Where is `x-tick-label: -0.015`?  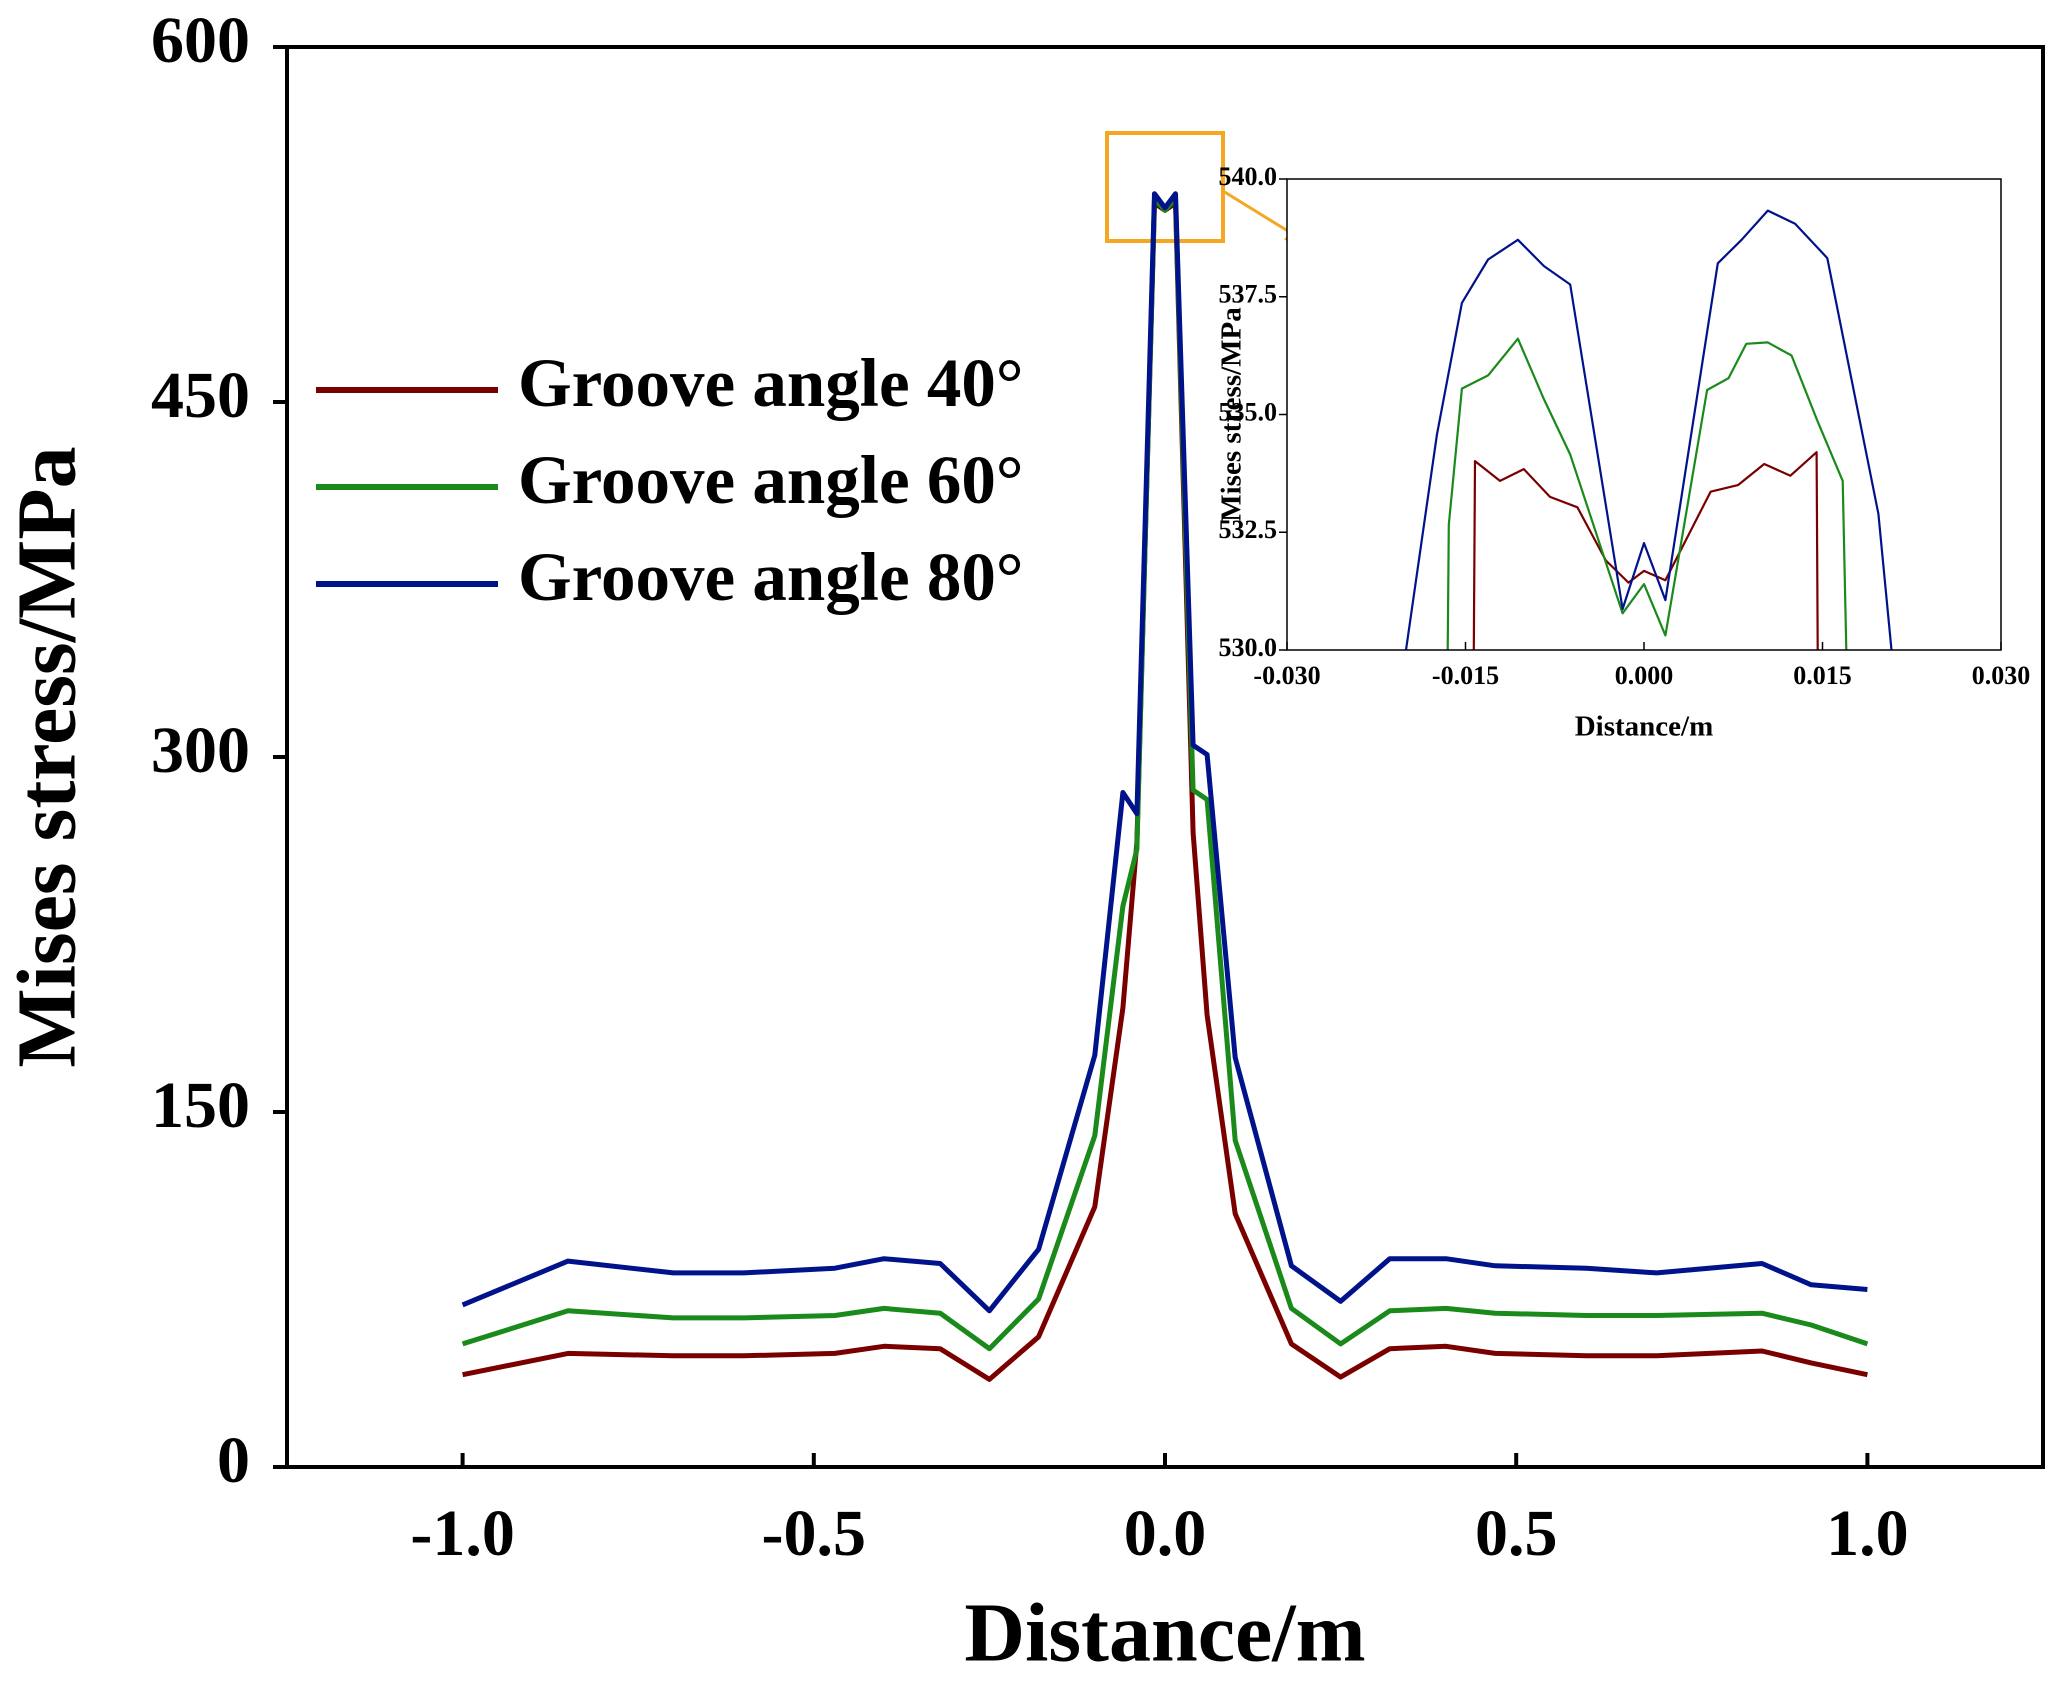 x-tick-label: -0.015 is located at coordinates (1465, 675).